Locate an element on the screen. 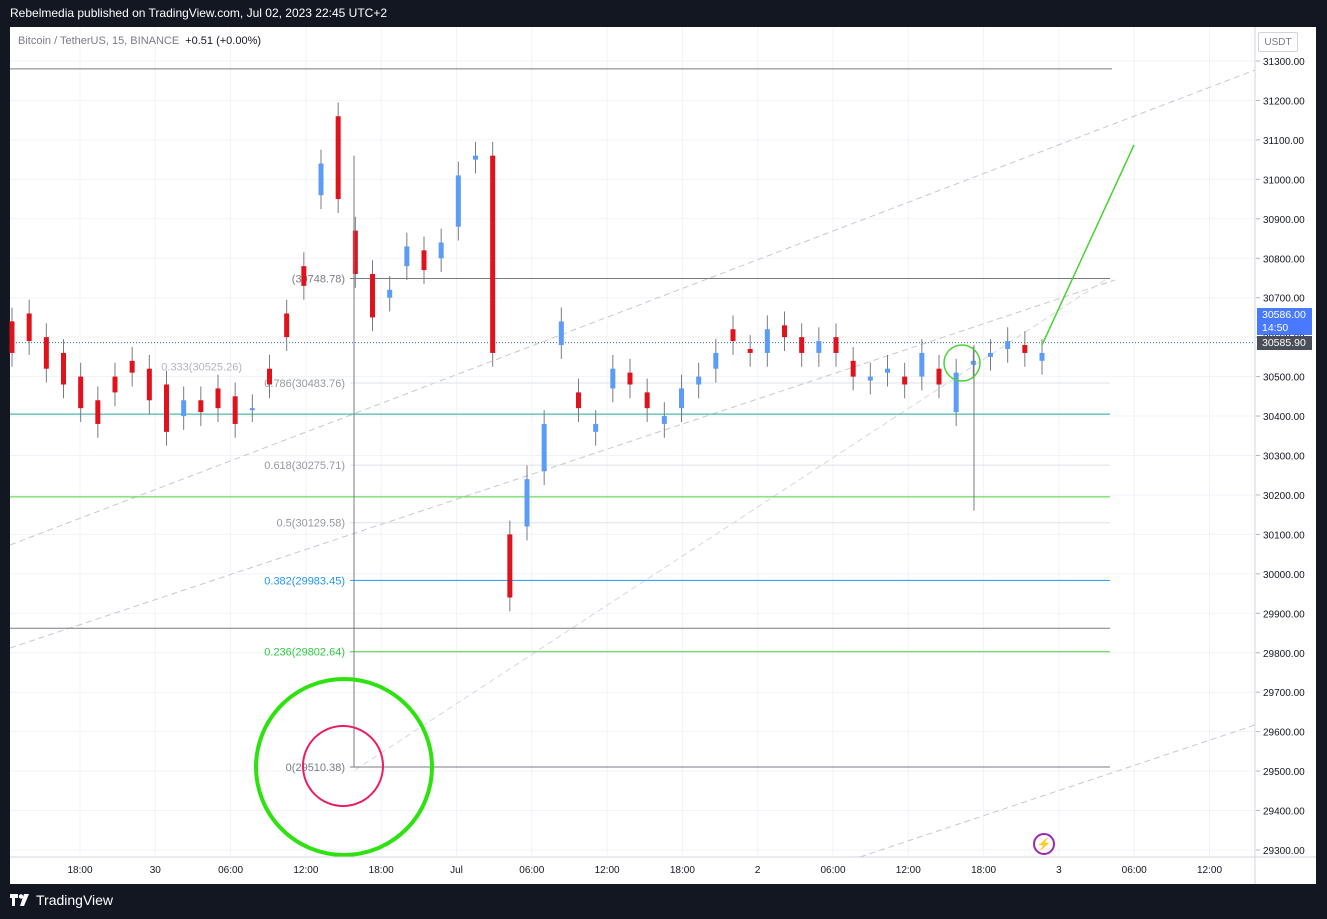 The image size is (1327, 919). lightning-bolt-icon: ⚡ is located at coordinates (1044, 844).